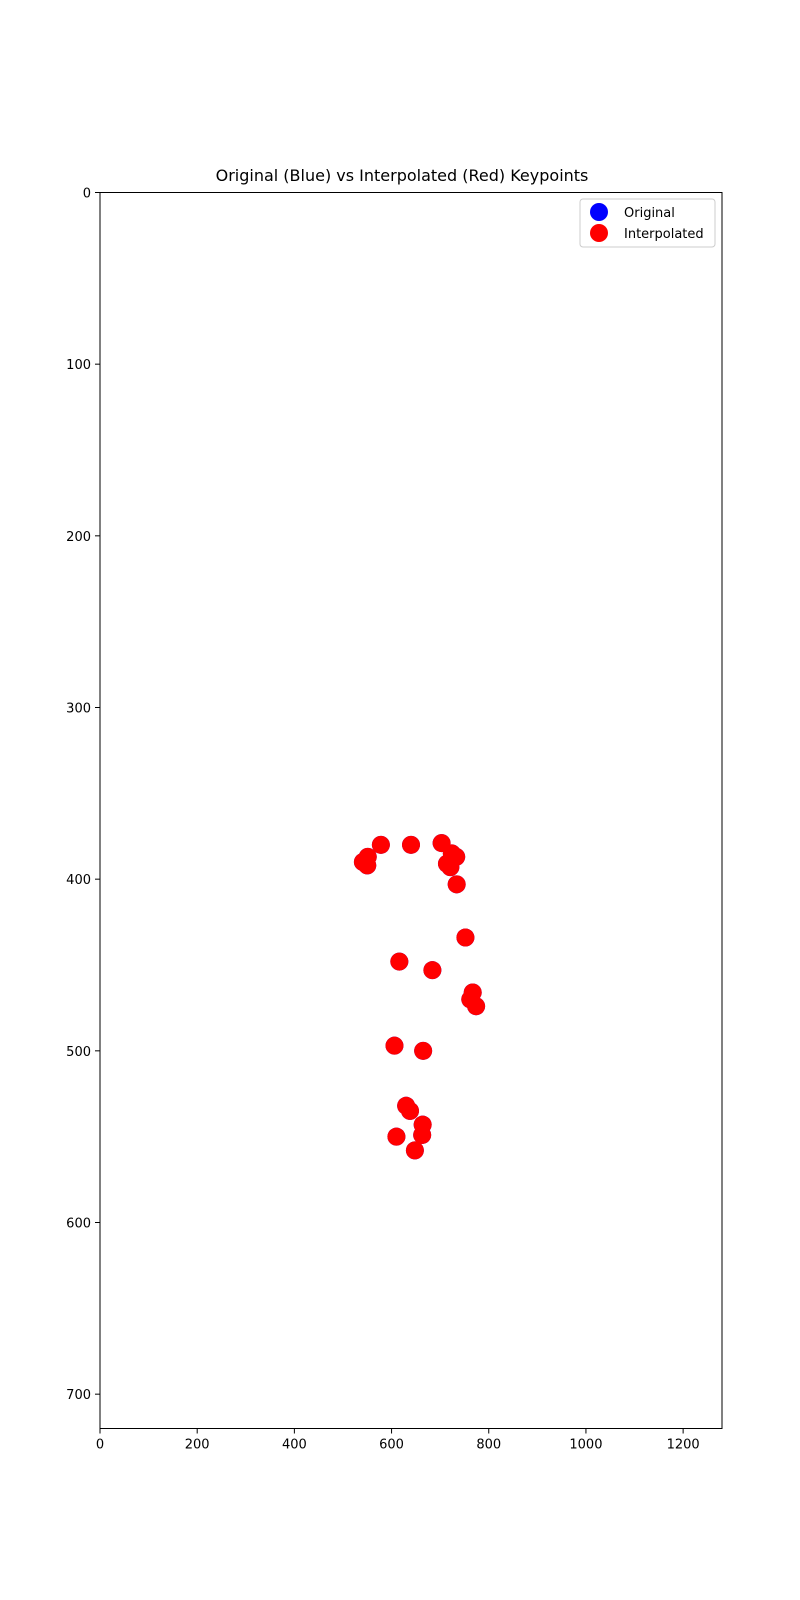 This screenshot has width=800, height=1600. What do you see at coordinates (78, 537) in the screenshot?
I see `y-tick-label: 200` at bounding box center [78, 537].